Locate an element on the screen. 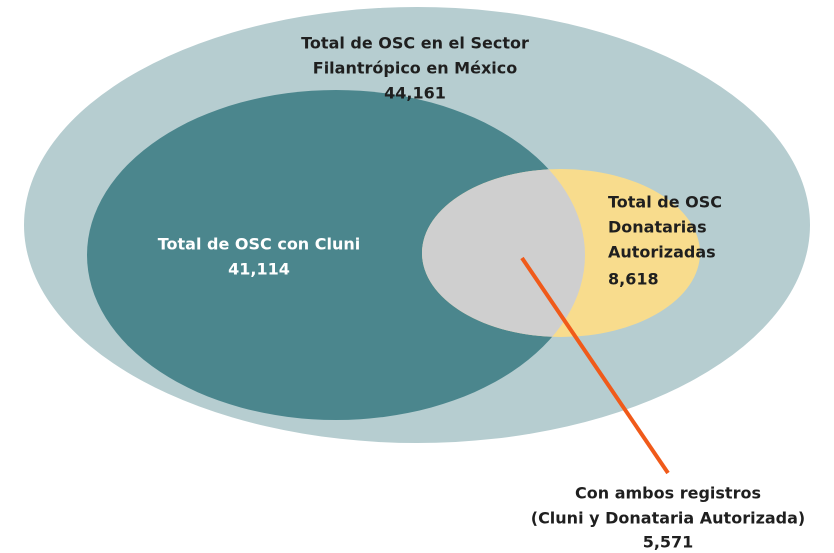  value: 8,618 is located at coordinates (633, 279).